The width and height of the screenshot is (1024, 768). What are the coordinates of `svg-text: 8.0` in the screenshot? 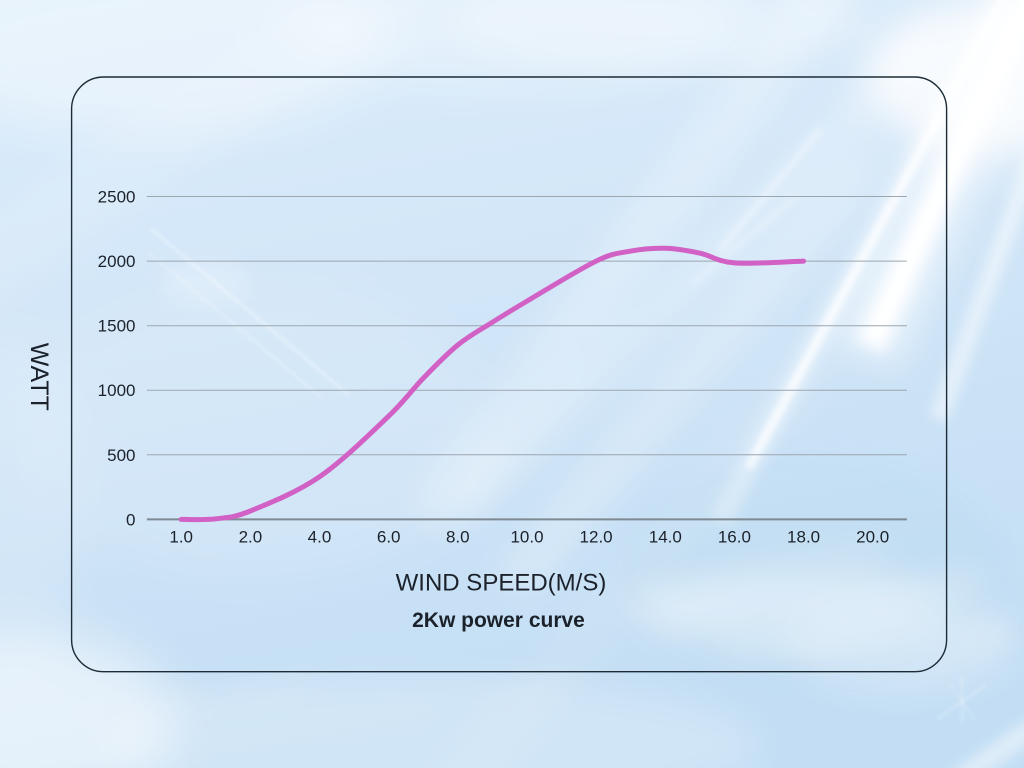 It's located at (458, 537).